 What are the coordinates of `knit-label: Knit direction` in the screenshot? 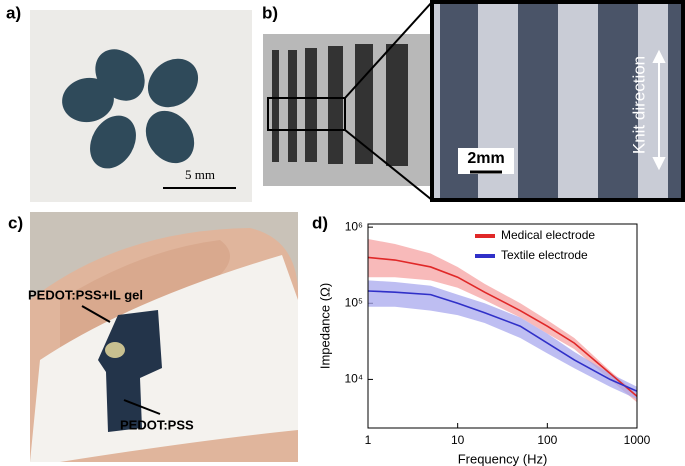 It's located at (638, 105).